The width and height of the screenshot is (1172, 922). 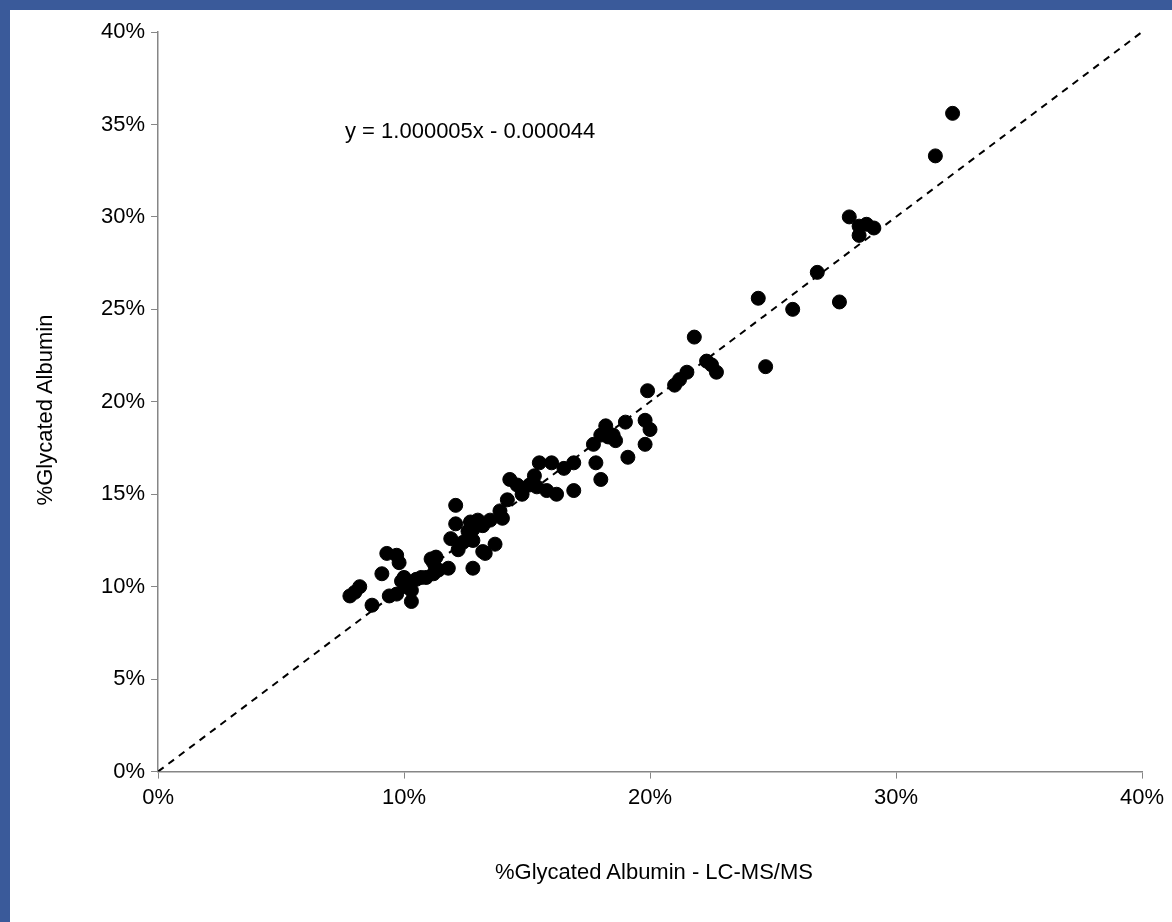 I want to click on annotation: y = 1.000005x - 0.000044, so click(x=470, y=131).